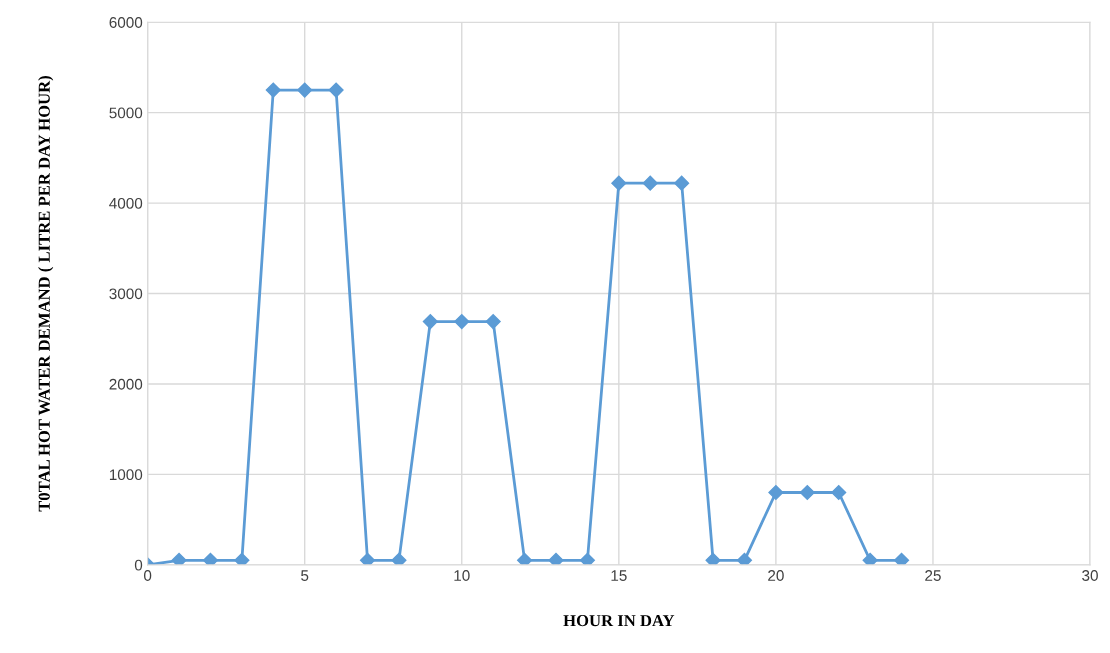  I want to click on y-axis-title: T0TAL HOT WATER DEMAND ( LITRE PER DAY HOUR), so click(46, 294).